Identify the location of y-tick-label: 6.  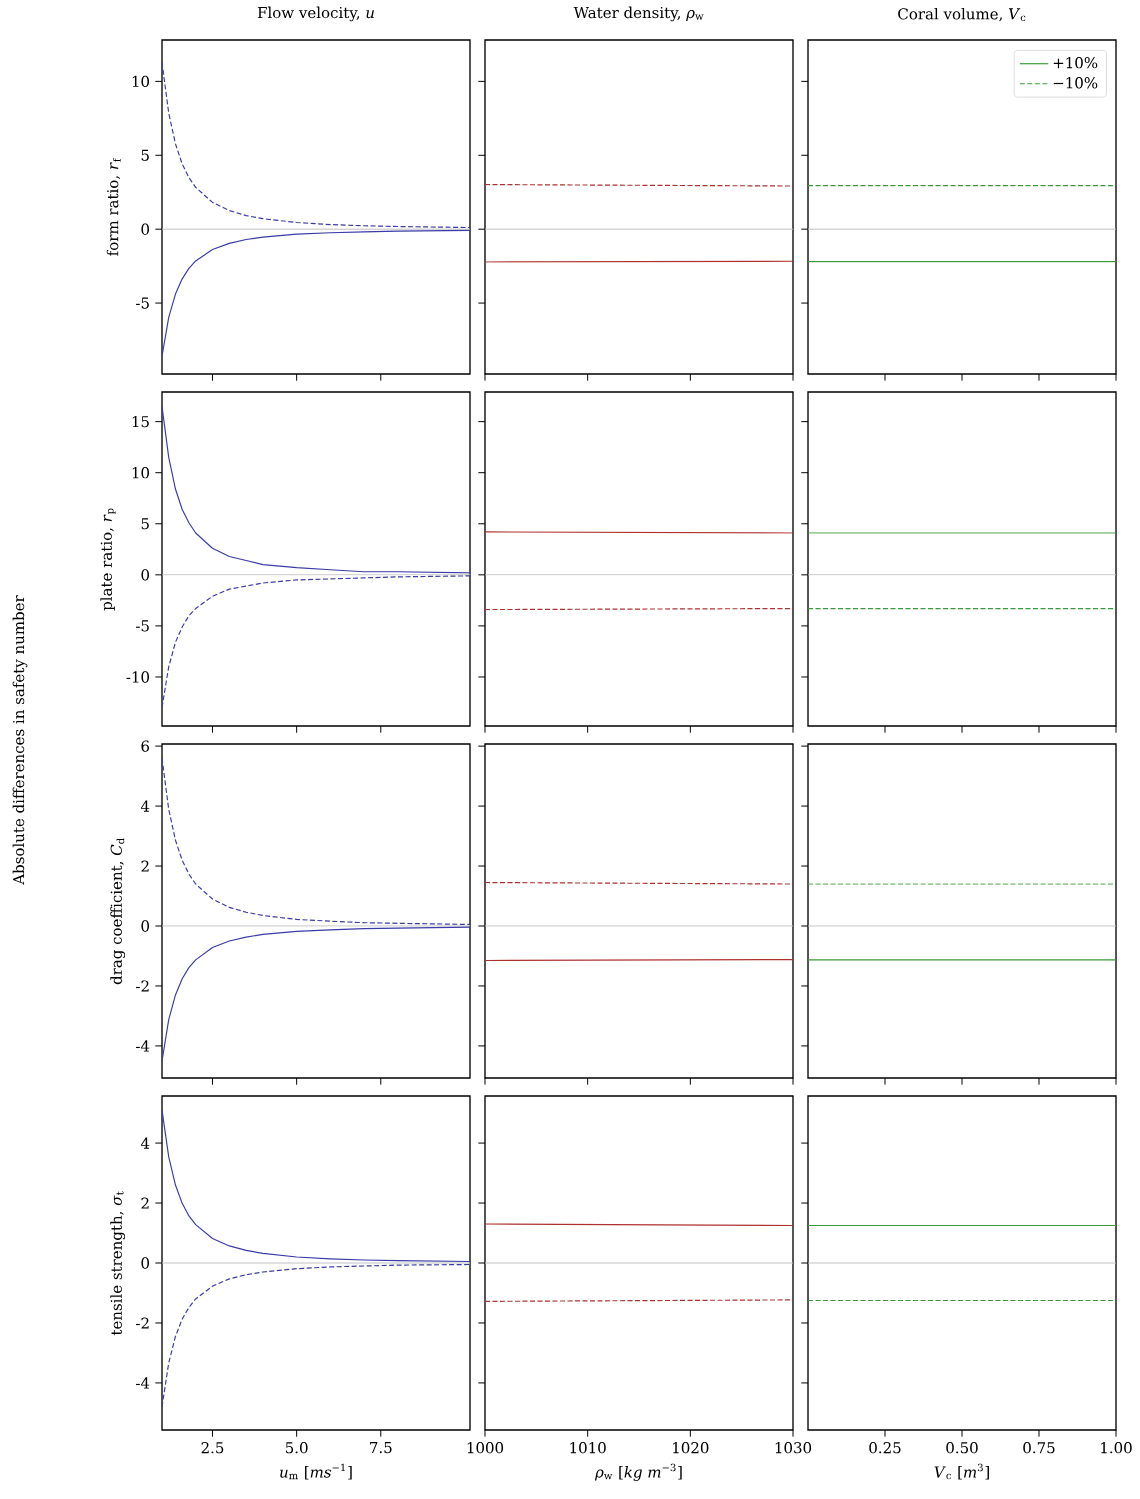
(145, 746).